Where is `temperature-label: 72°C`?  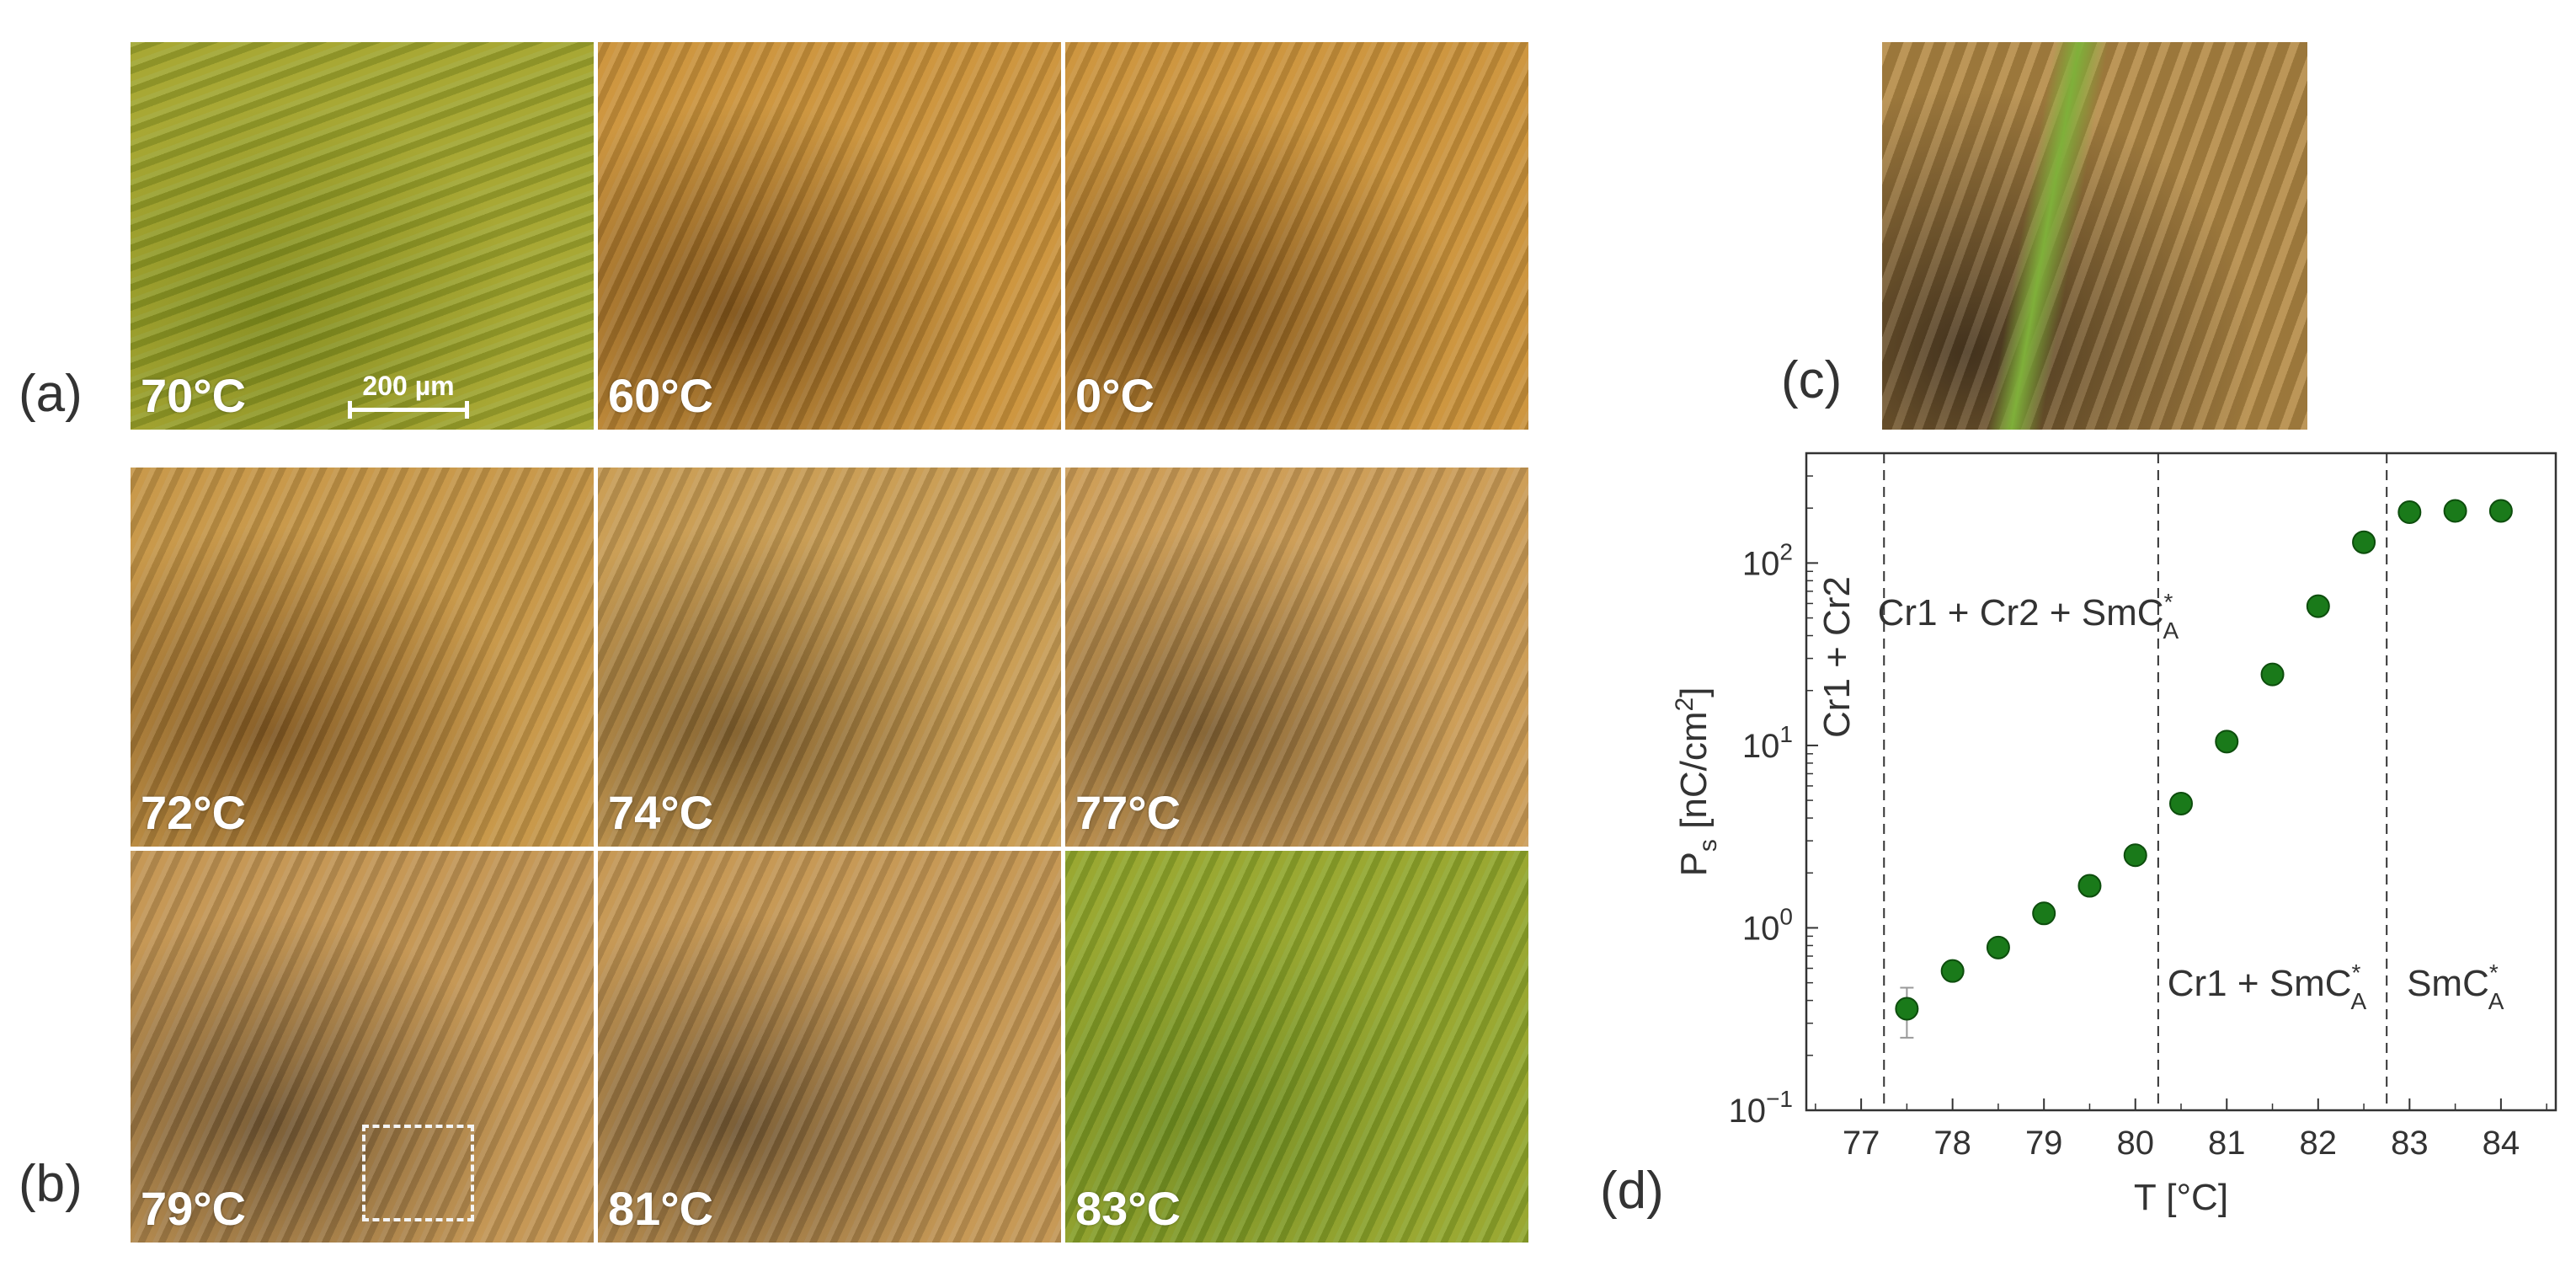 temperature-label: 72°C is located at coordinates (194, 812).